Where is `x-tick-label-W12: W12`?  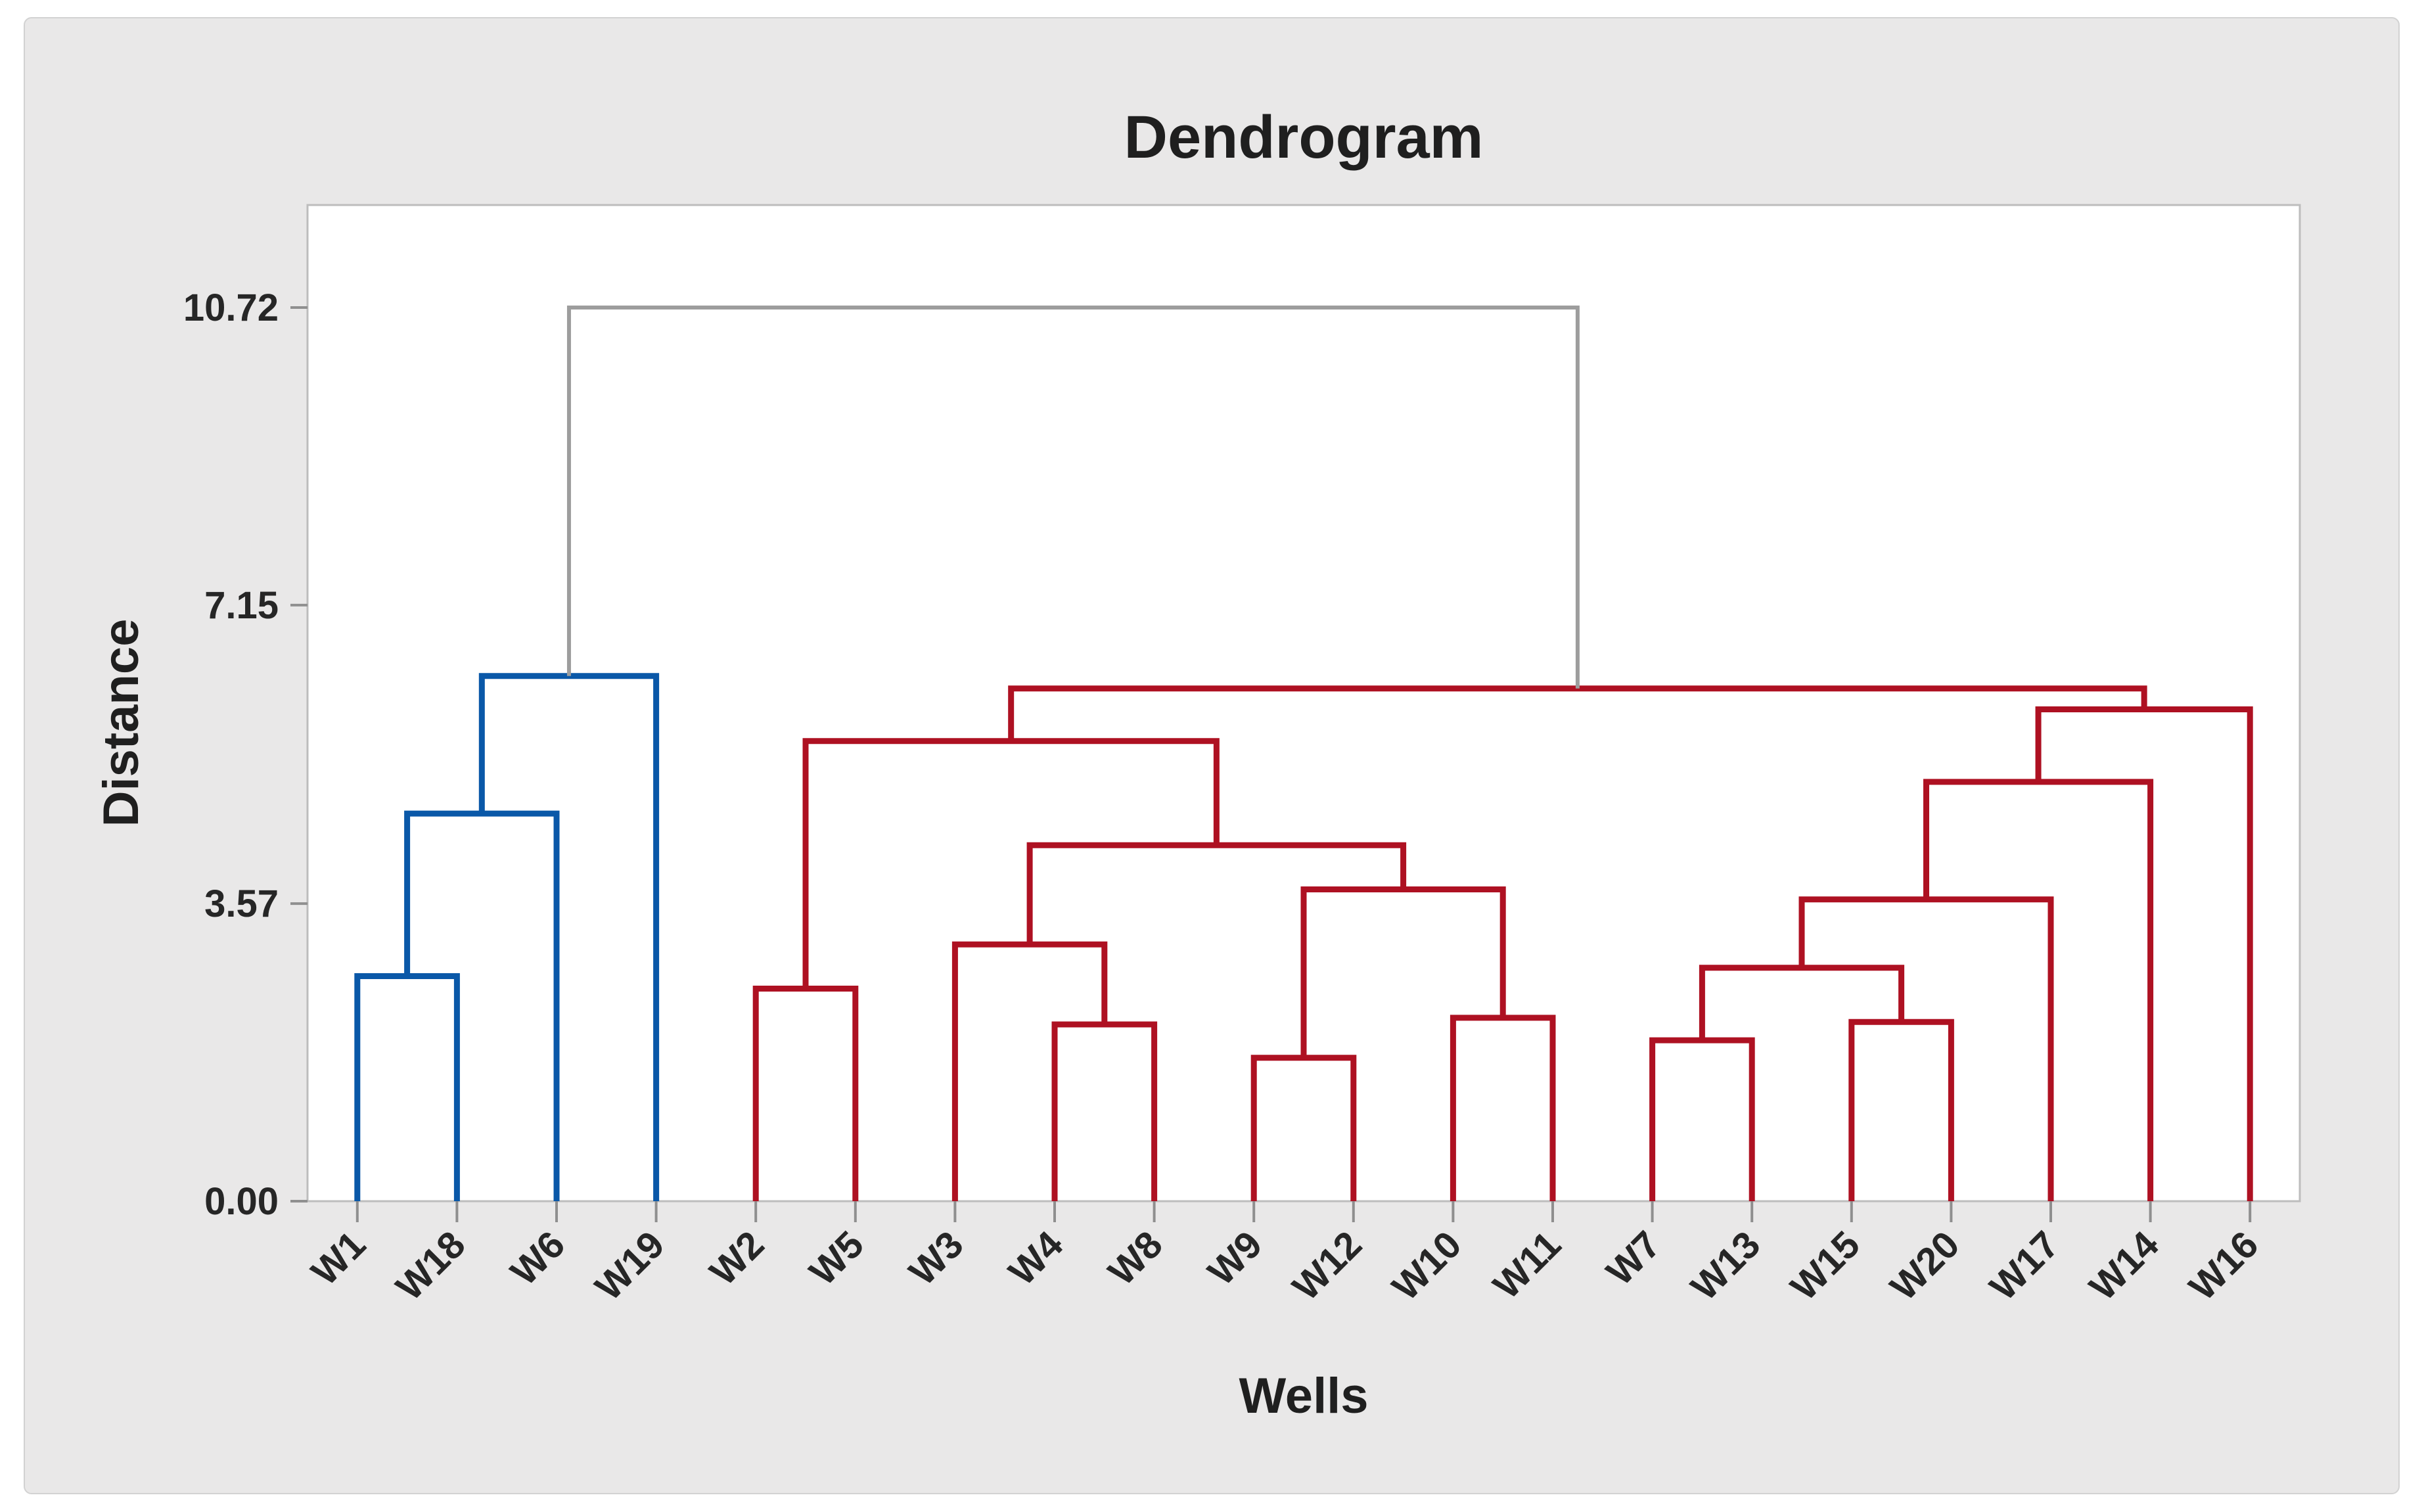 x-tick-label-W12: W12 is located at coordinates (1327, 1265).